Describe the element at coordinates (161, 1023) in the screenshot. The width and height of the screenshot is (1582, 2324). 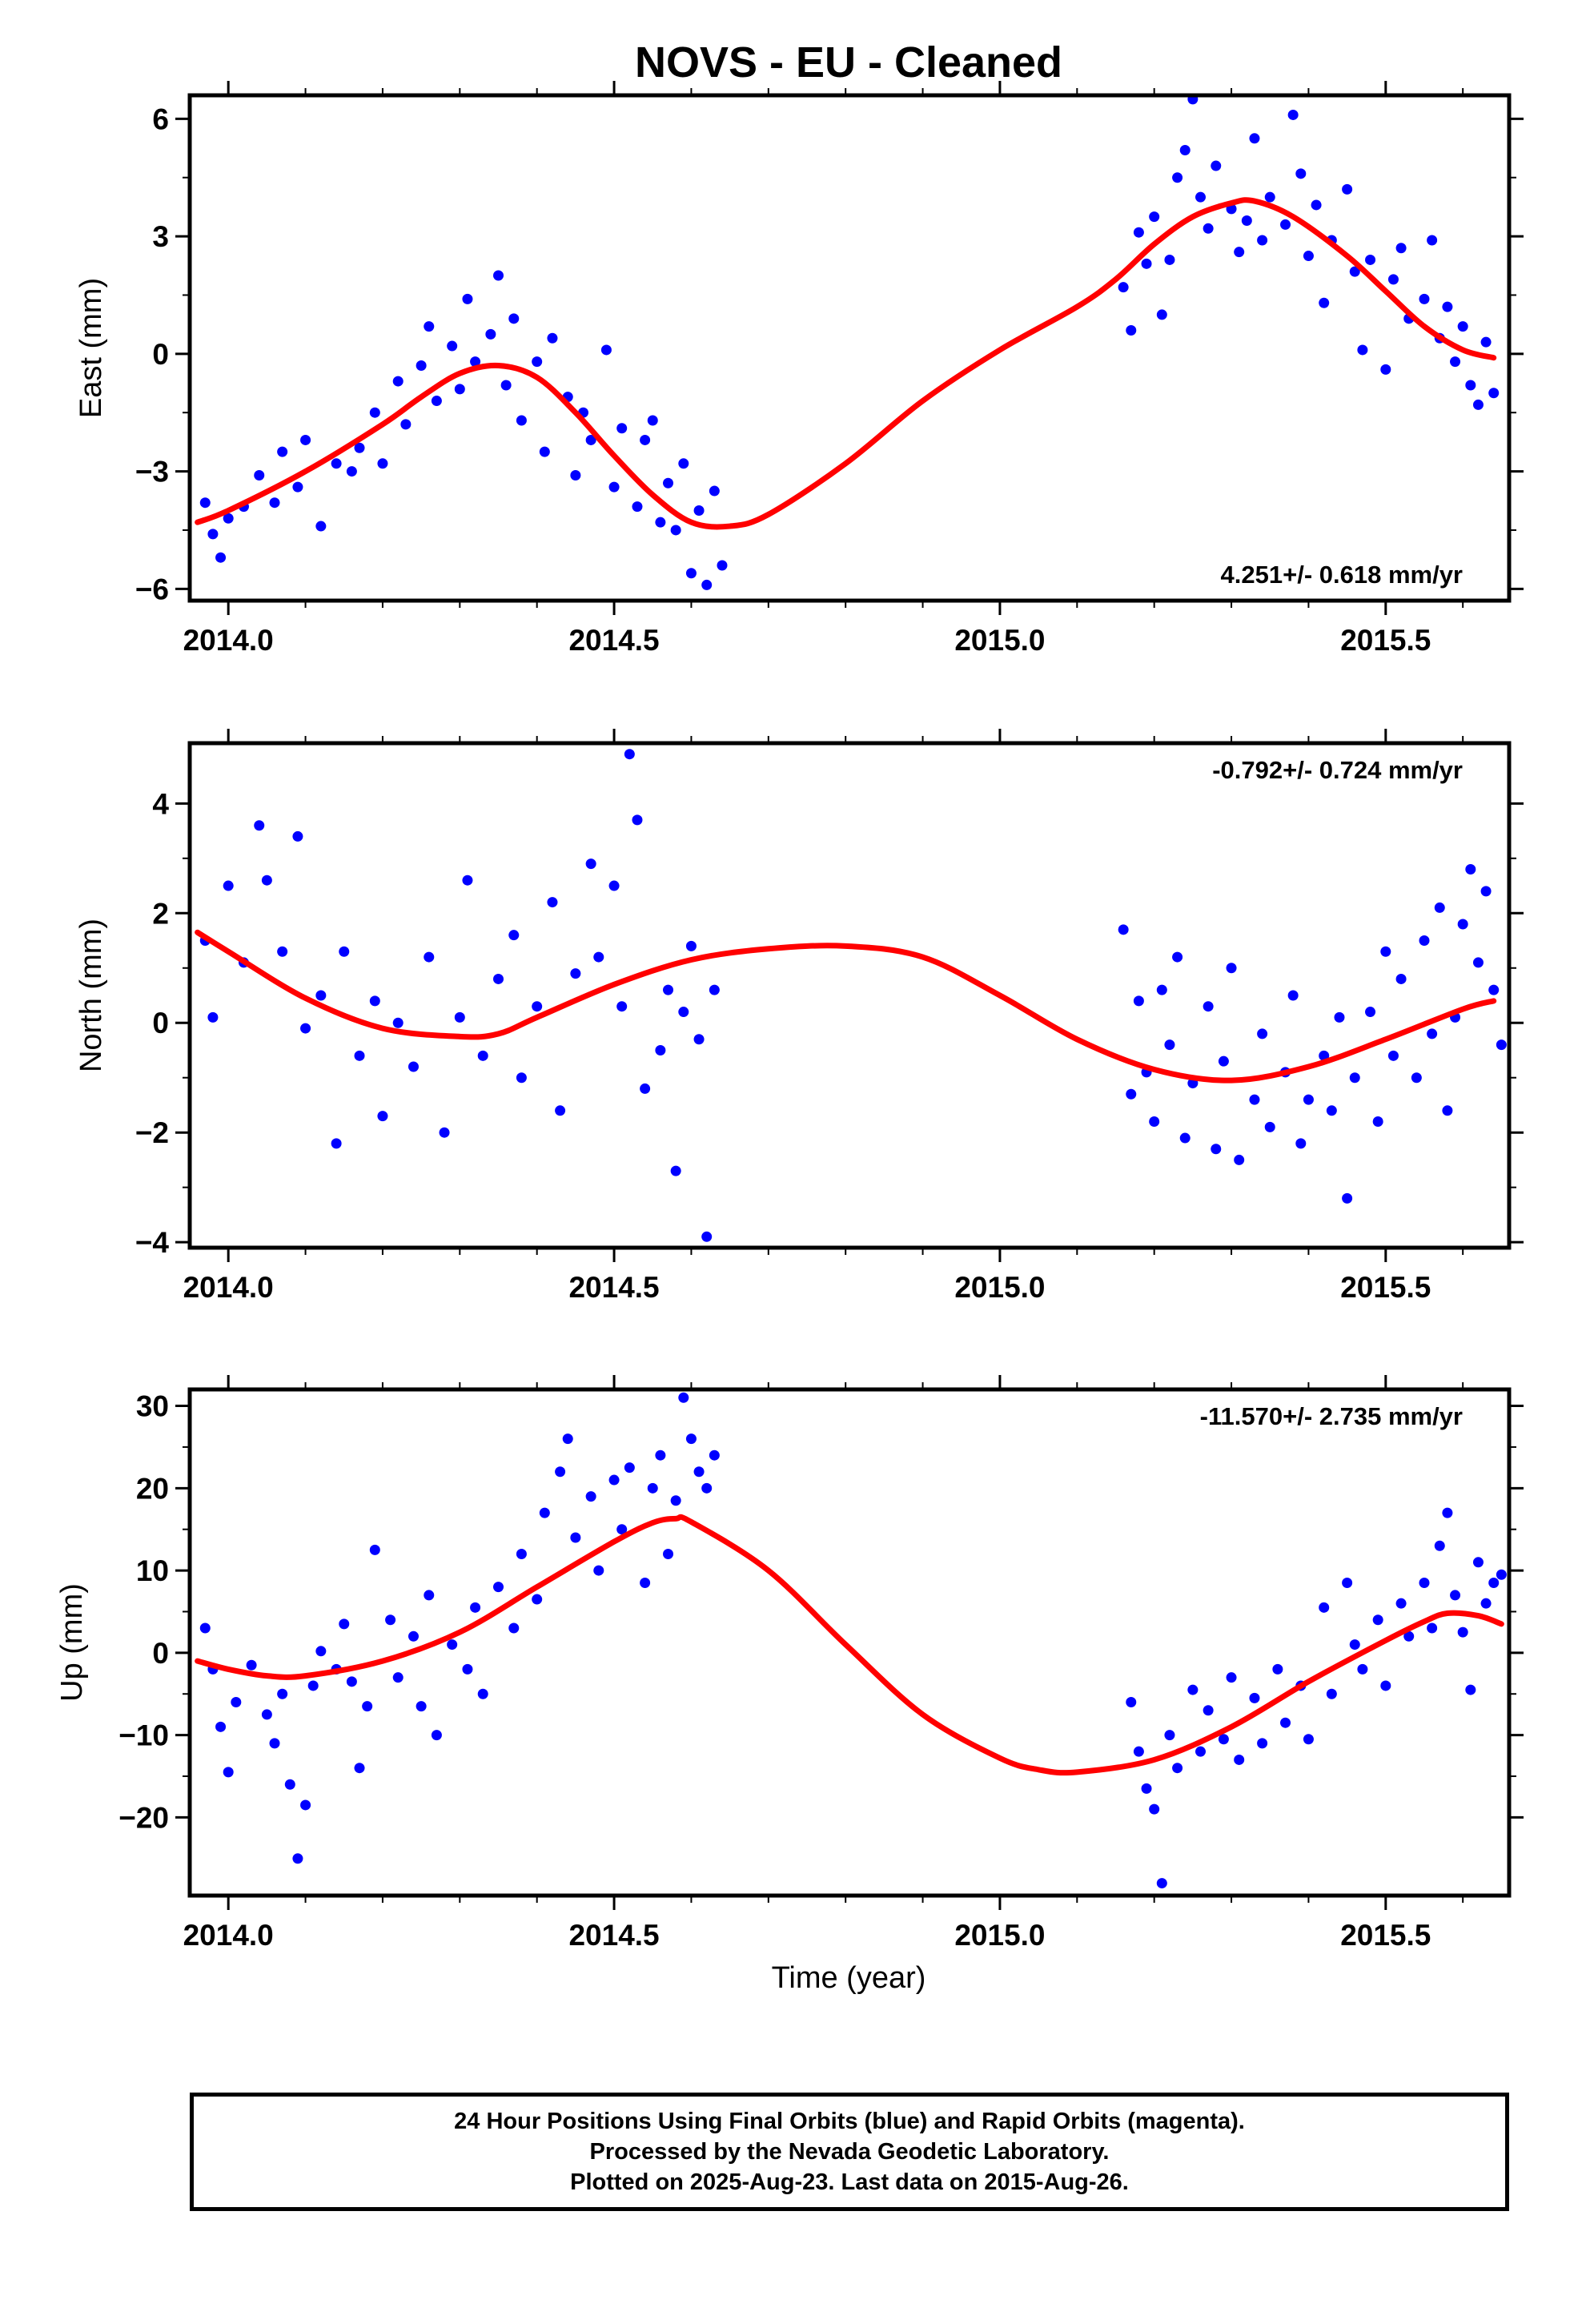
I see `y-tick-label: 0` at that location.